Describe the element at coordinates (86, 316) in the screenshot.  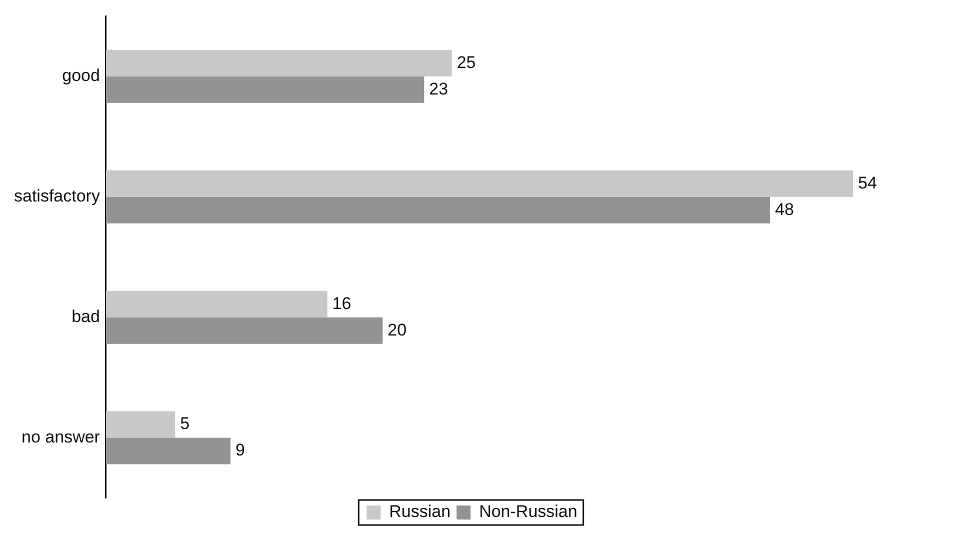
I see `y-tick-label: bad` at that location.